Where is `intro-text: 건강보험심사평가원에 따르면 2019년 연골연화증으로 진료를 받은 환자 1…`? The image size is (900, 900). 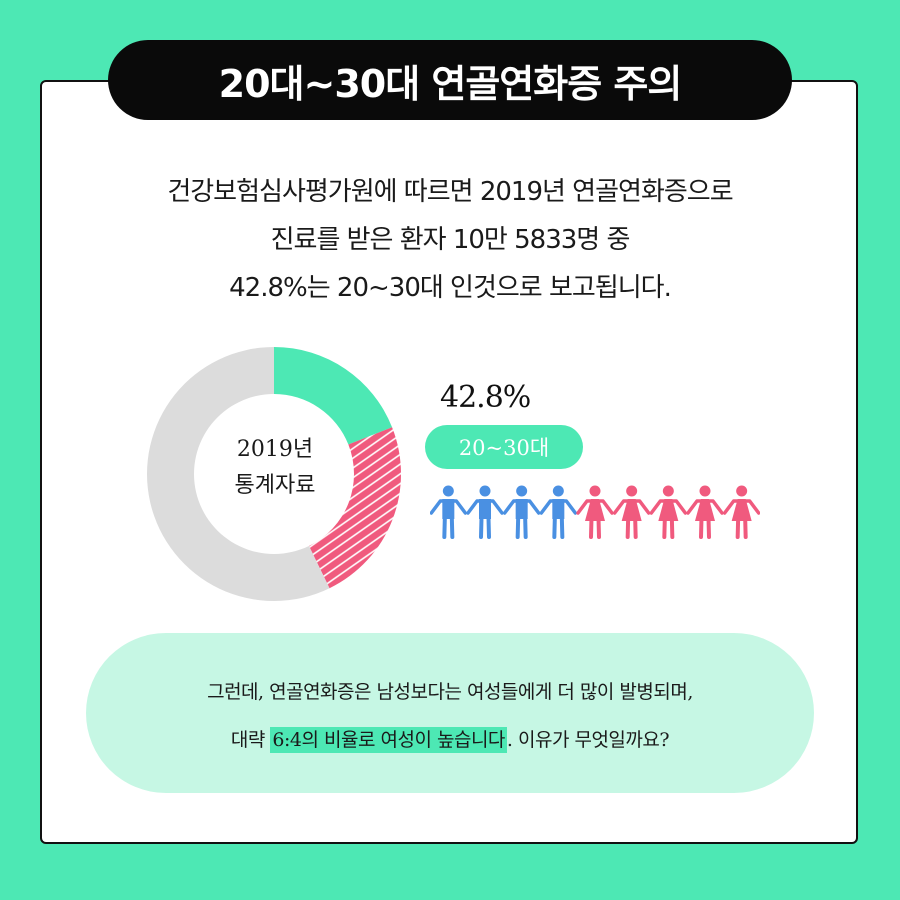
intro-text: 건강보험심사평가원에 따르면 2019년 연골연화증으로 진료를 받은 환자 1… is located at coordinates (450, 240).